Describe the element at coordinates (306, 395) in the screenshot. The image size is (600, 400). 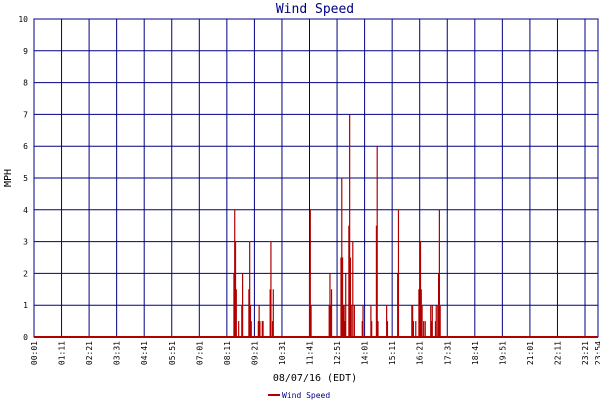
I see `legend-label: Wind Speed` at that location.